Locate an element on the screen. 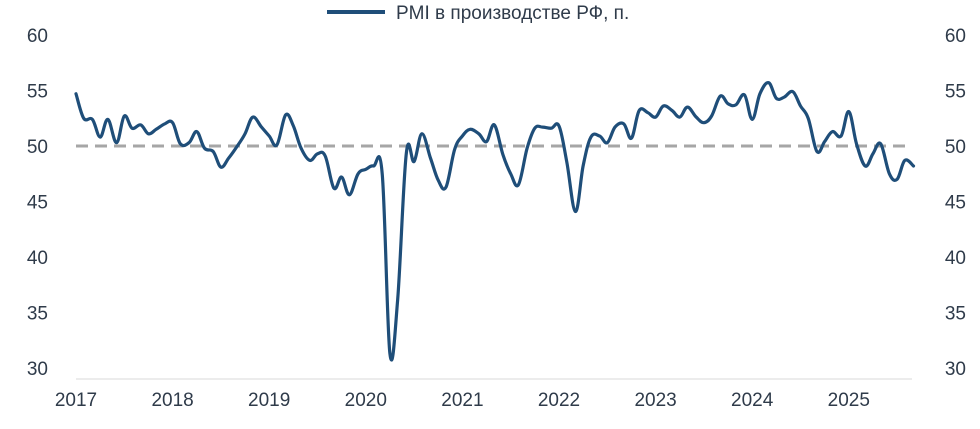 This screenshot has height=429, width=980. y-axis-left: 60 55 50 45 40 35 30 is located at coordinates (37, 203).